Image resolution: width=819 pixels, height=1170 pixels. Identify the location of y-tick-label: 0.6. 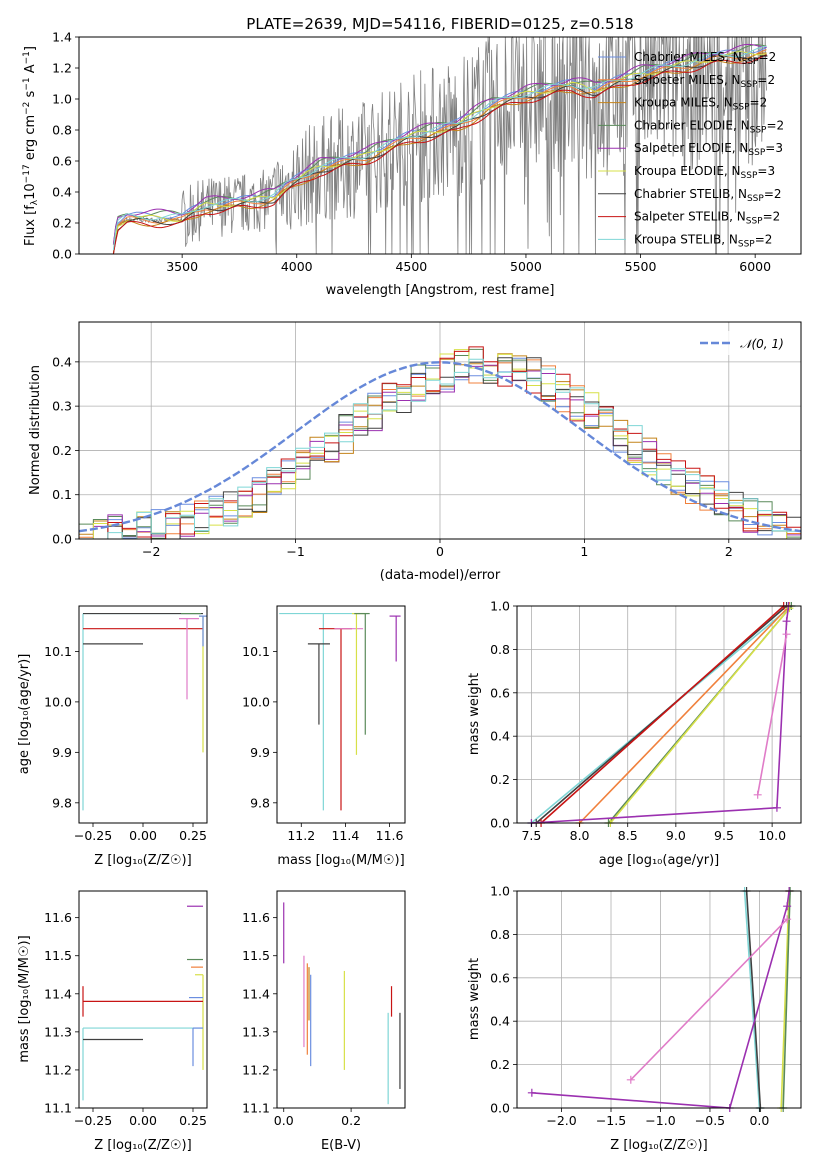
(500, 977).